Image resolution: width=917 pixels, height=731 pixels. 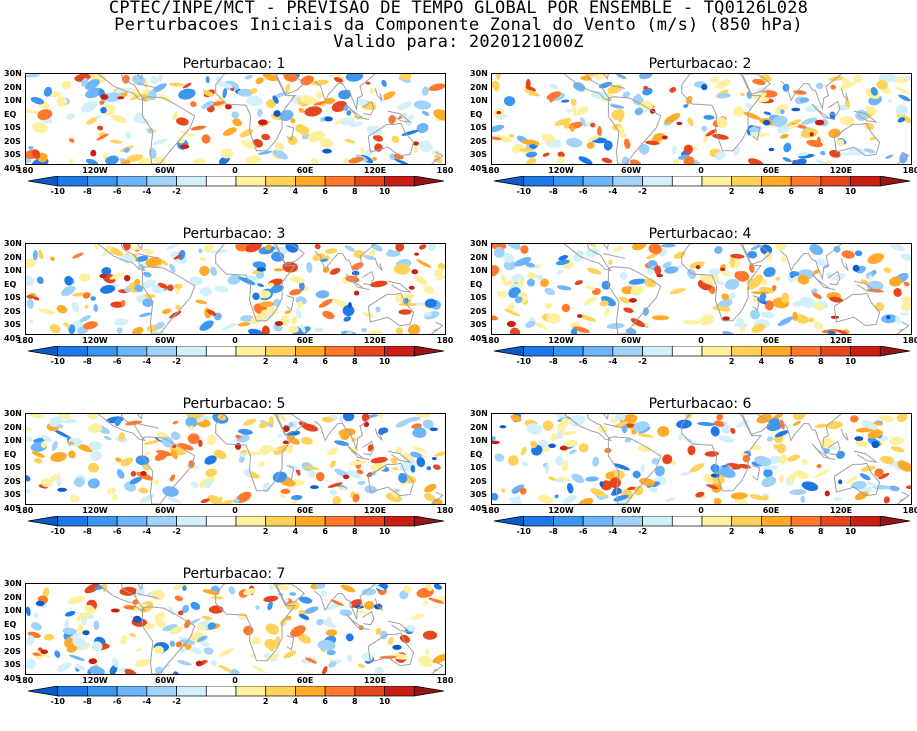 I want to click on x-tick-label: 120E, so click(x=375, y=510).